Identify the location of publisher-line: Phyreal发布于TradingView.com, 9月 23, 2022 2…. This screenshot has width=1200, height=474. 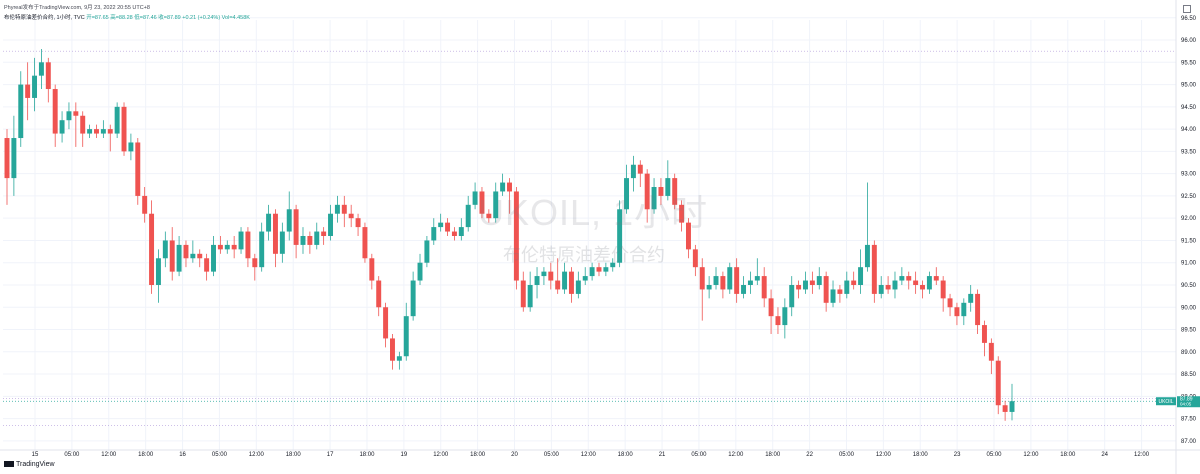
(77, 8).